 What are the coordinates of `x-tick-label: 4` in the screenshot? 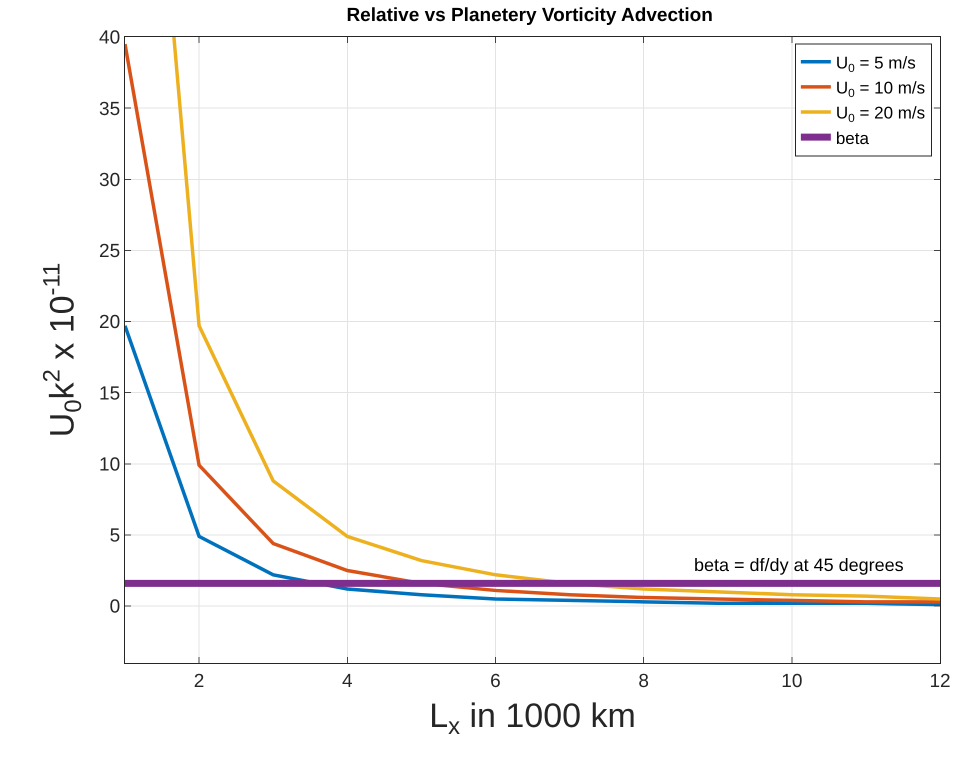 It's located at (347, 681).